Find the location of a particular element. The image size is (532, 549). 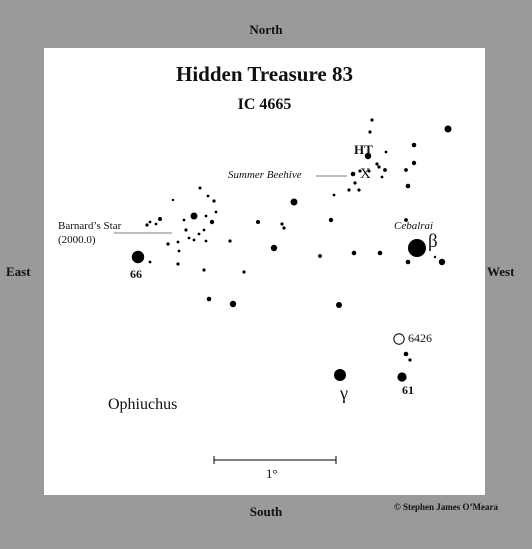

cebalrai-label: Cebalrai is located at coordinates (414, 226).